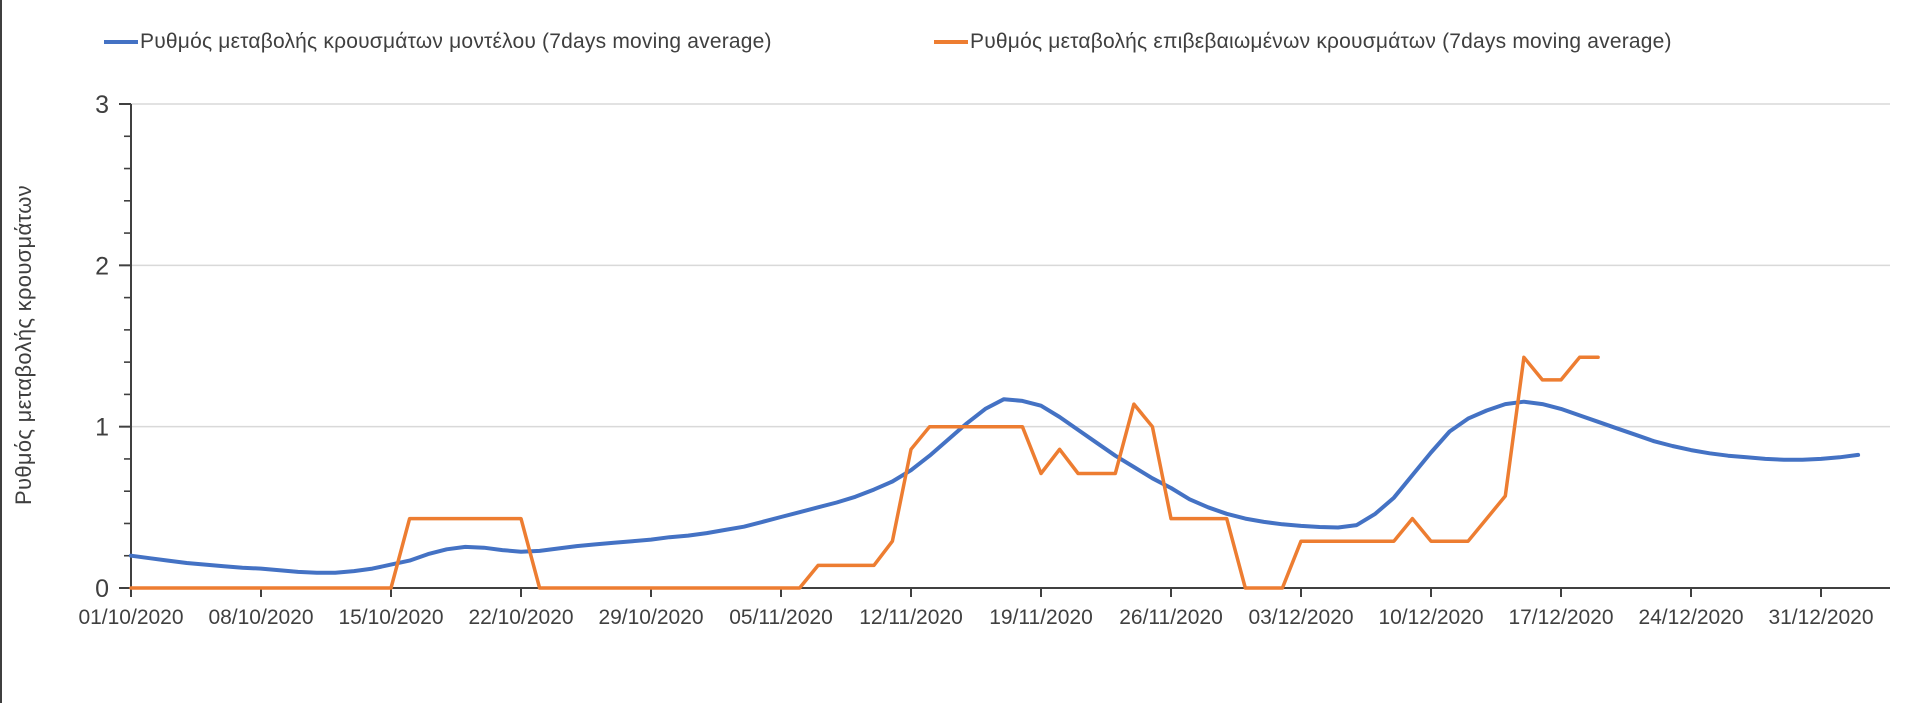 The image size is (1920, 703). What do you see at coordinates (1300, 617) in the screenshot?
I see `x-tick-label: 03/12/2020` at bounding box center [1300, 617].